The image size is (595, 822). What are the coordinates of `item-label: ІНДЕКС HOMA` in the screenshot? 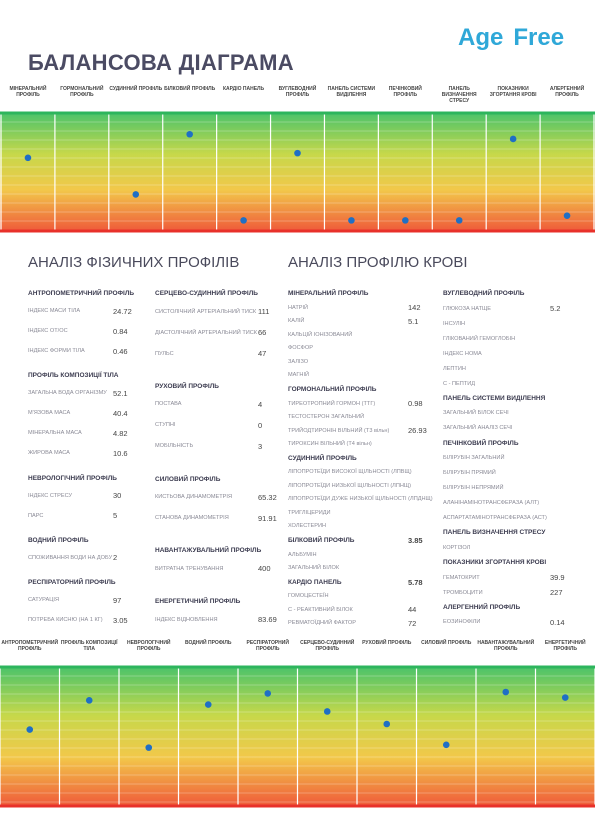 It's located at (462, 353).